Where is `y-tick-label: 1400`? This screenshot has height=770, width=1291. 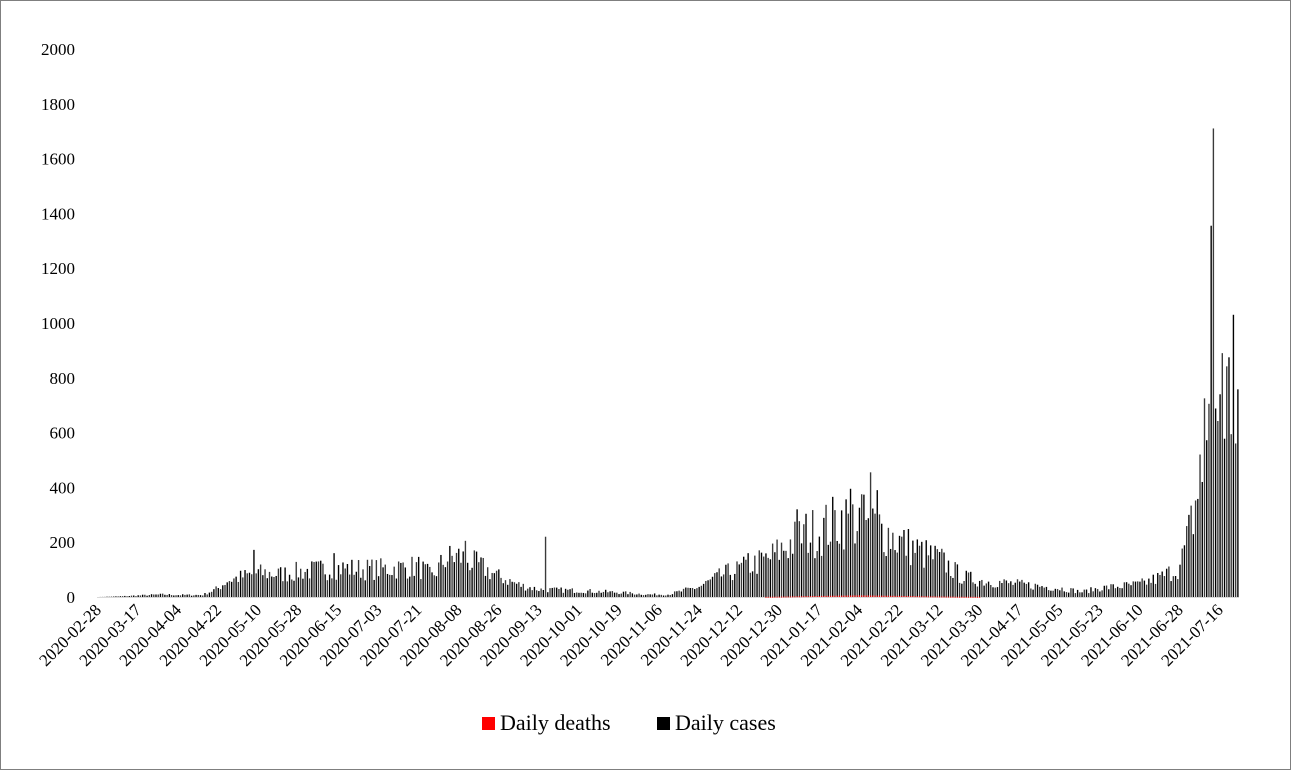 y-tick-label: 1400 is located at coordinates (58, 213).